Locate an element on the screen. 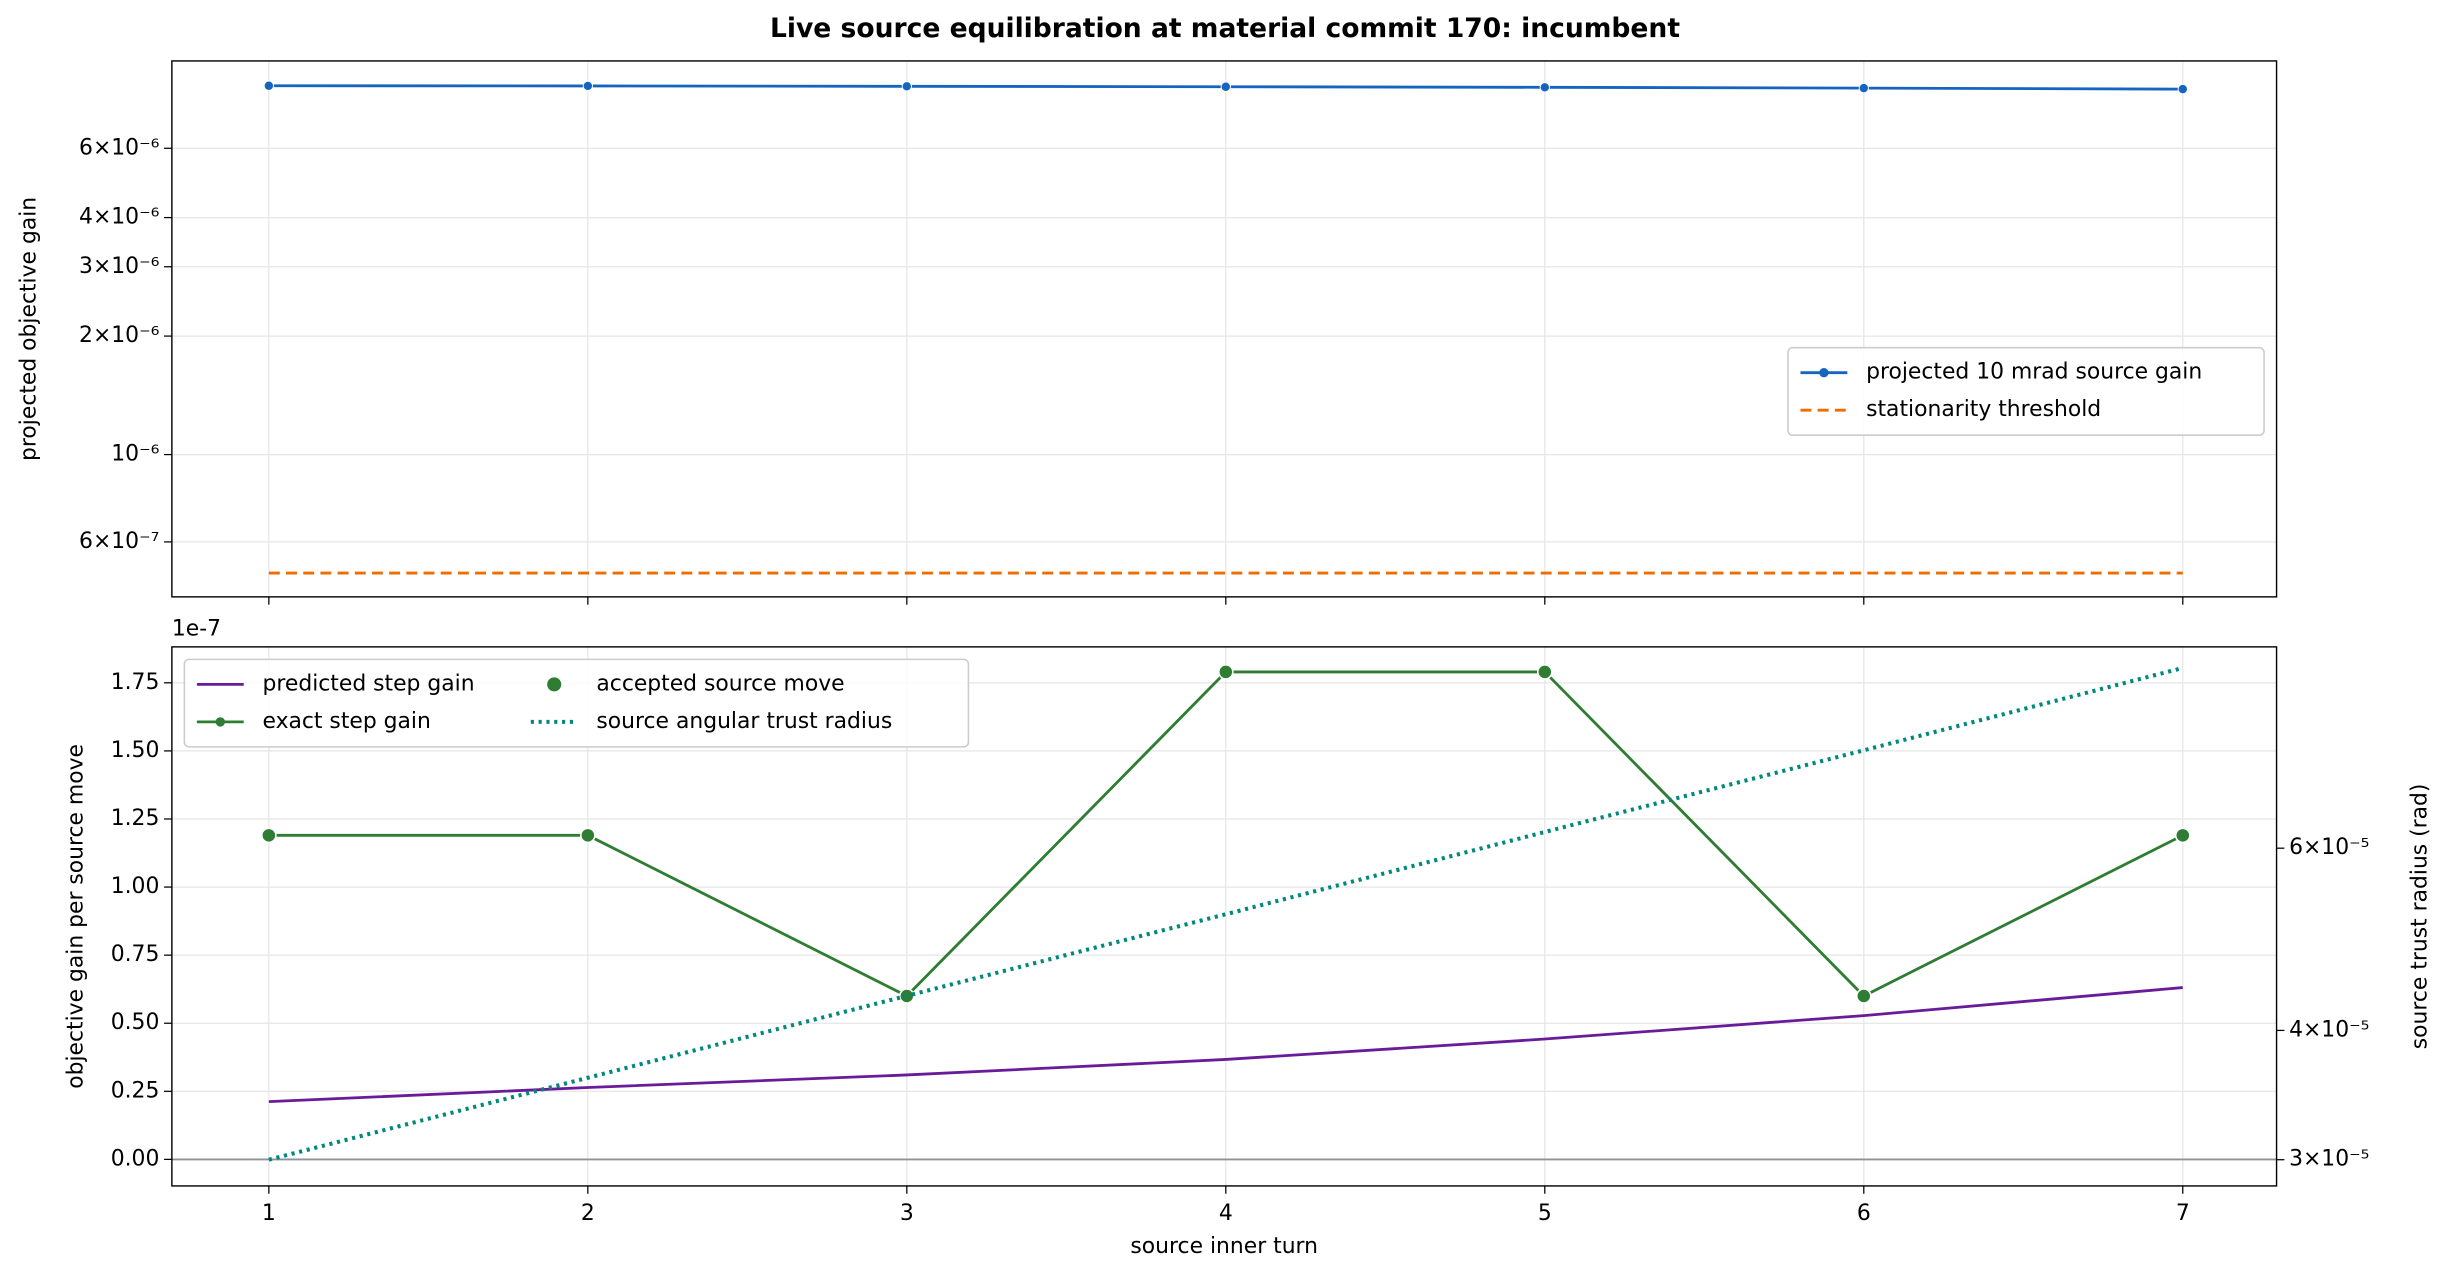 The image size is (2450, 1280). y-tick-label: 1.00 is located at coordinates (135, 886).